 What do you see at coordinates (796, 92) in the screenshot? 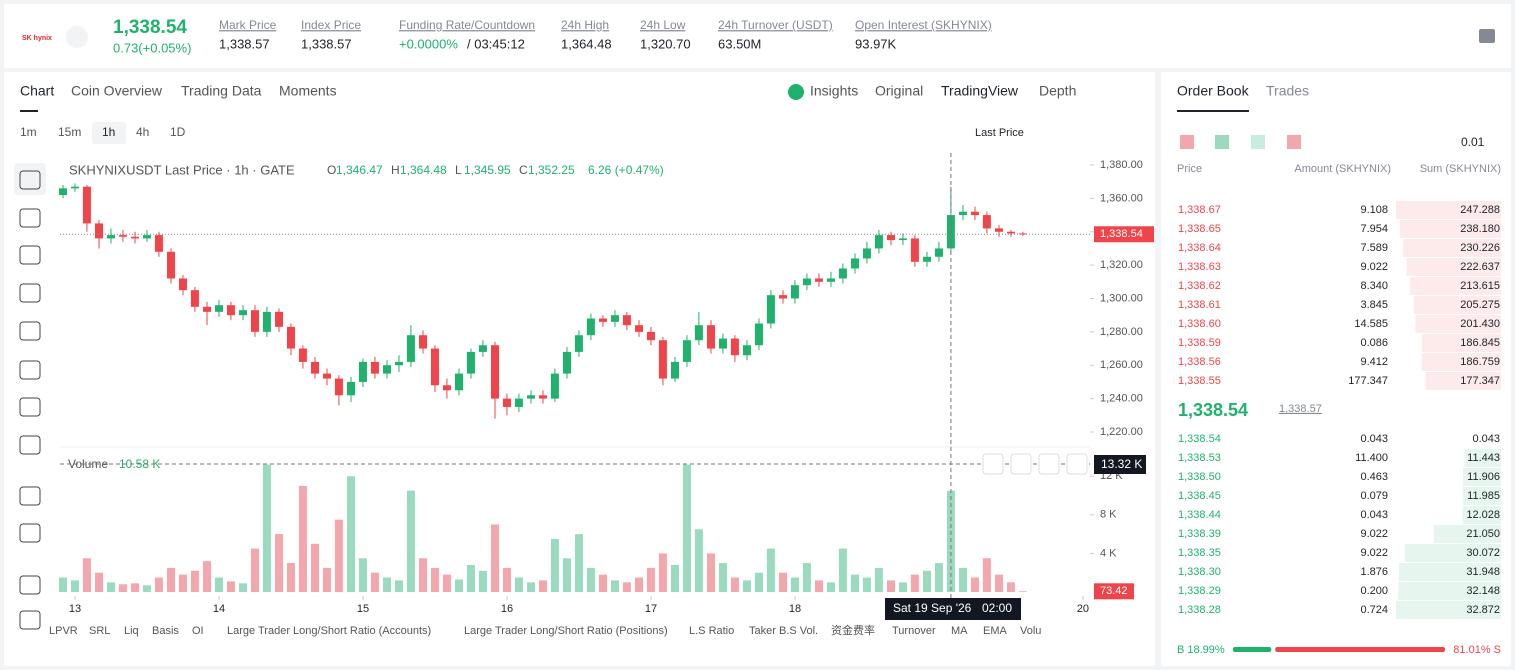
I see `ai-icon` at bounding box center [796, 92].